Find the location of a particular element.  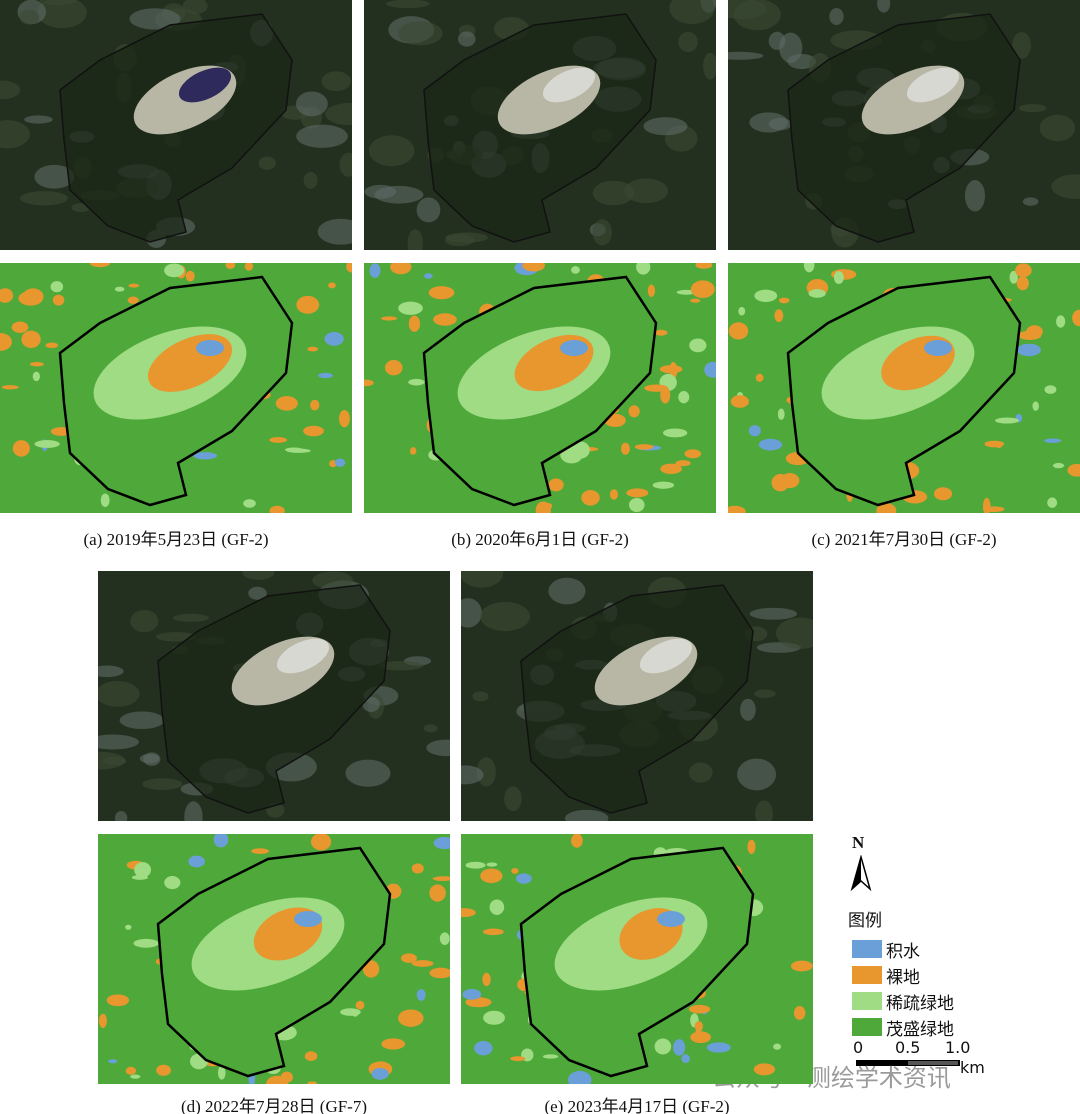

legend-label: 茂盛绿地 is located at coordinates (920, 1030).